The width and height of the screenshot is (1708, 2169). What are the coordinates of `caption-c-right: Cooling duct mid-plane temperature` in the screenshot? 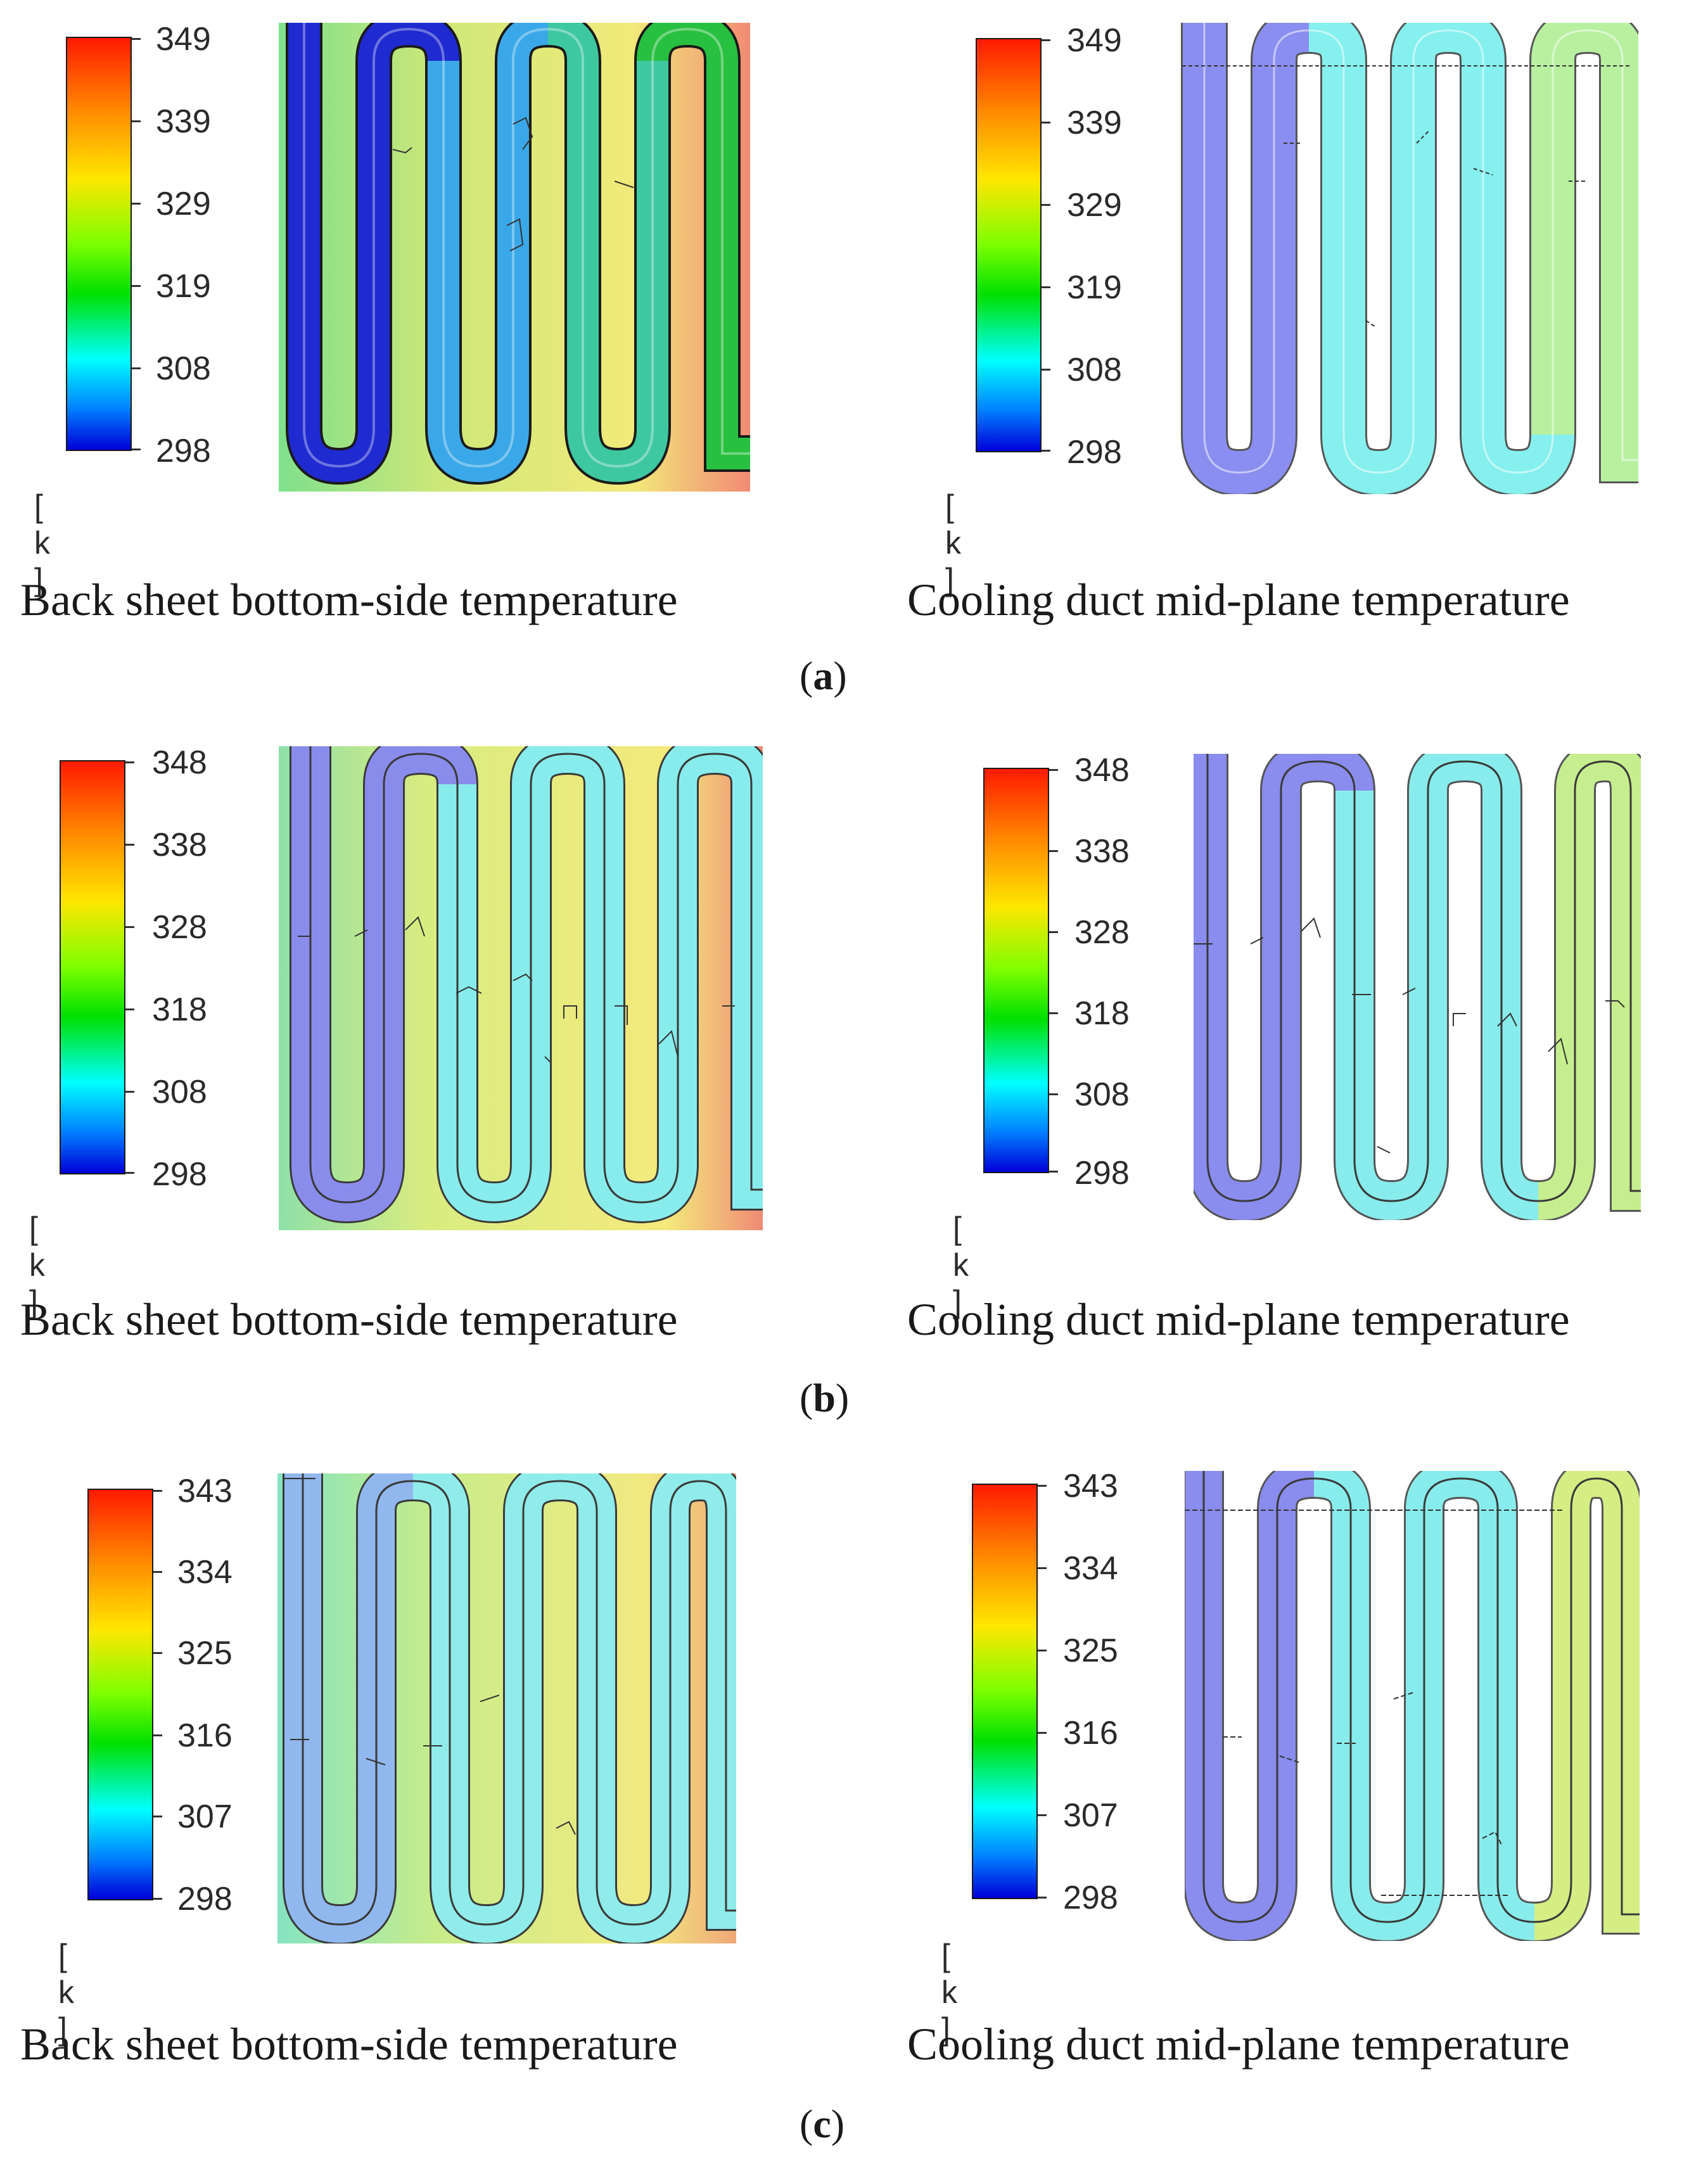 It's located at (1238, 2045).